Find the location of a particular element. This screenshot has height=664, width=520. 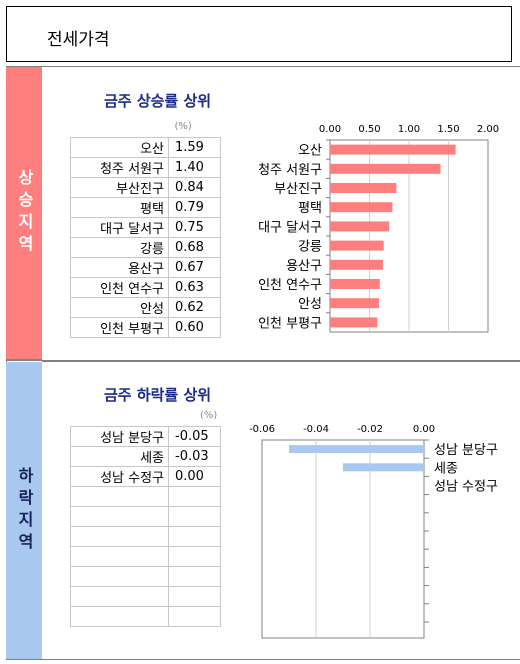

section-divider is located at coordinates (281, 361).